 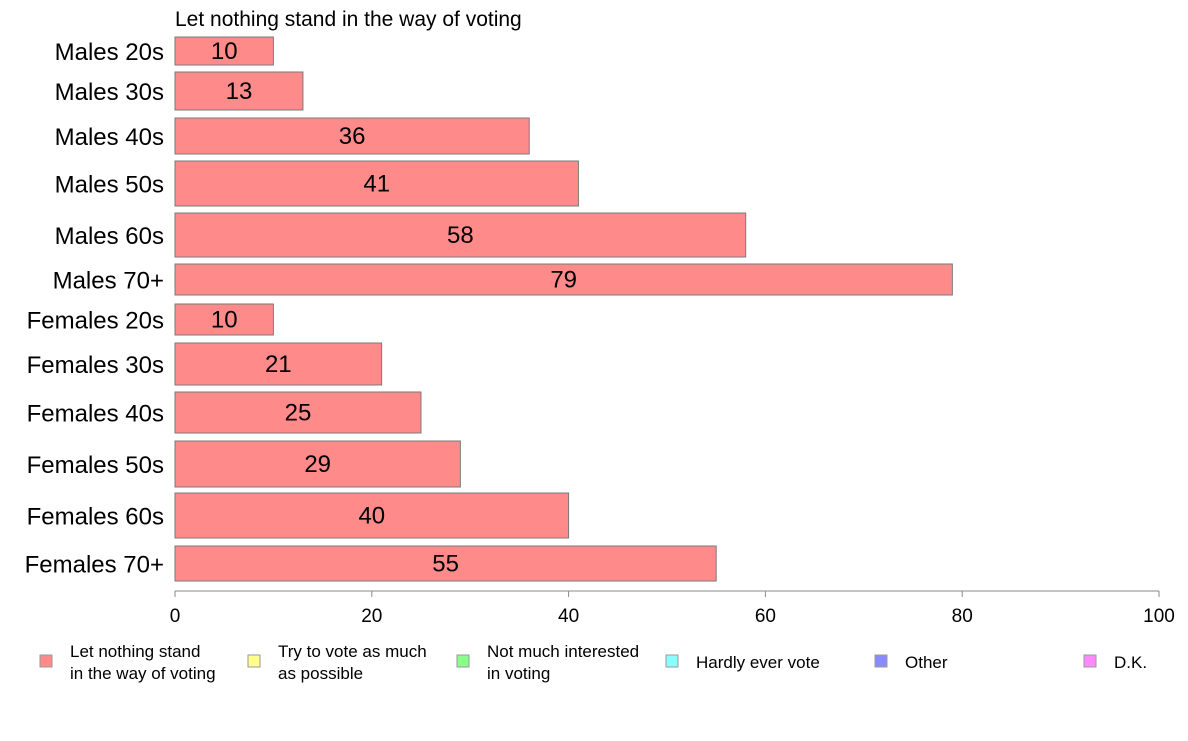 What do you see at coordinates (371, 616) in the screenshot?
I see `x-tick-label-20: 20` at bounding box center [371, 616].